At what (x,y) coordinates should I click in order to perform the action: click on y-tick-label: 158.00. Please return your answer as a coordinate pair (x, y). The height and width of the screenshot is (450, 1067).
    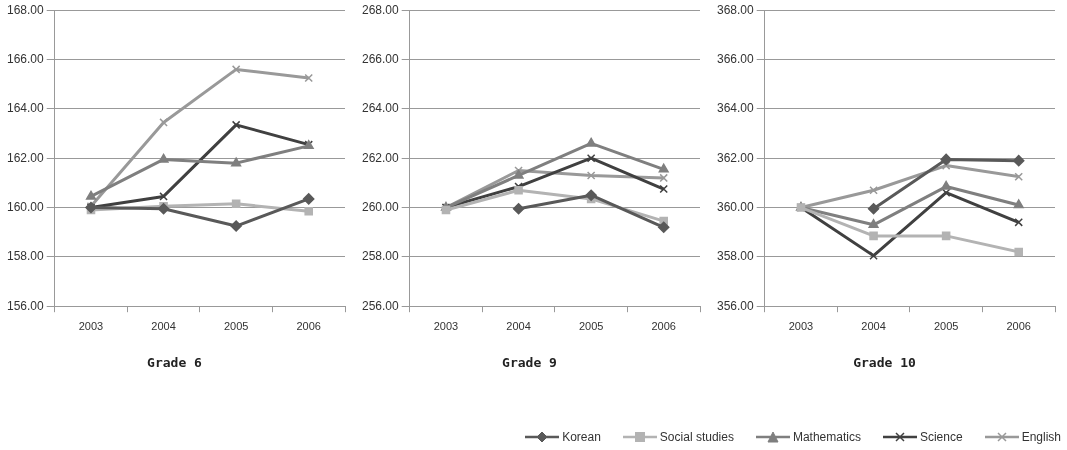
    Looking at the image, I should click on (26, 256).